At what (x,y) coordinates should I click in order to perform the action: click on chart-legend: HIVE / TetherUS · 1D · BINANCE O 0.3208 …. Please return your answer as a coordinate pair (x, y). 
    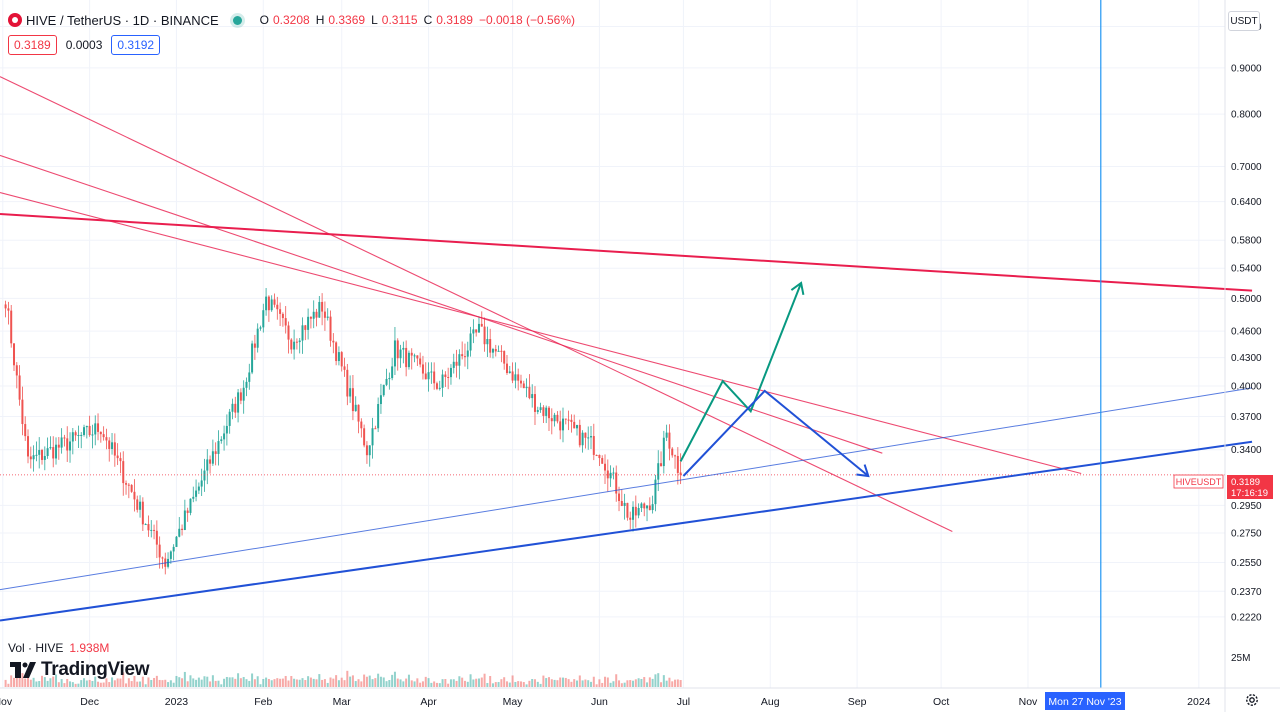
    Looking at the image, I should click on (612, 30).